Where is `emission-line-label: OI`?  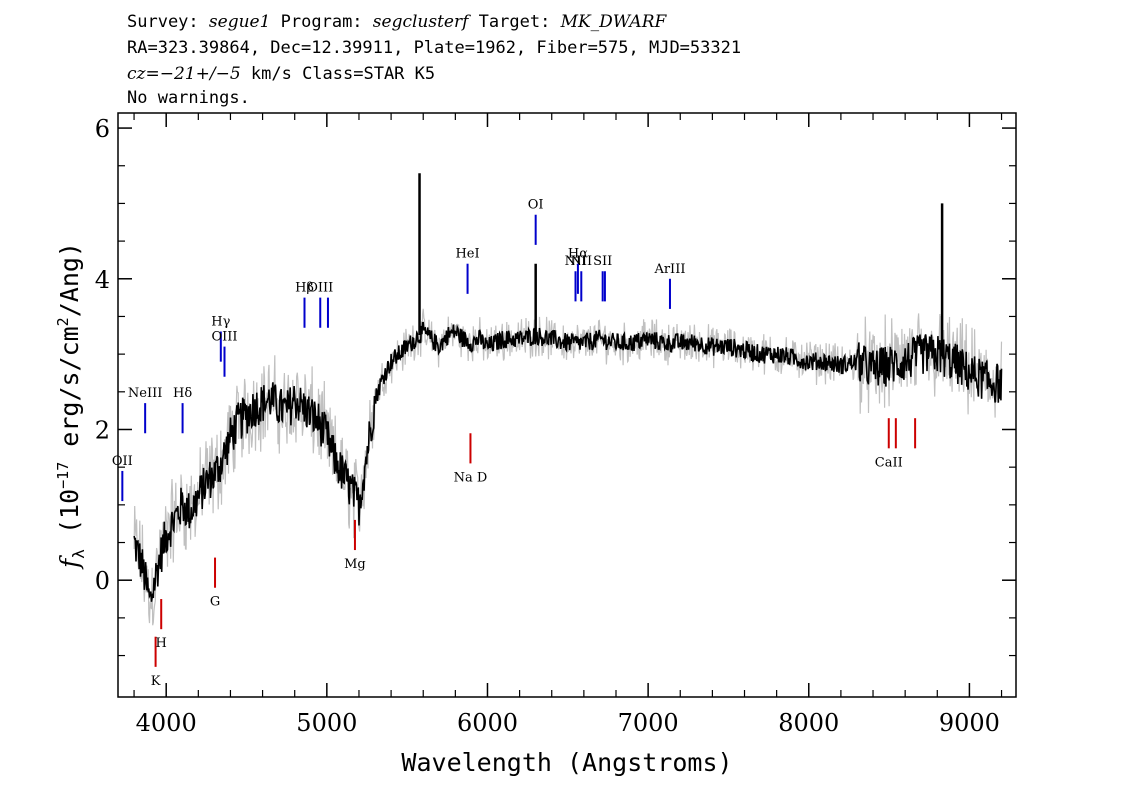
emission-line-label: OI is located at coordinates (536, 205).